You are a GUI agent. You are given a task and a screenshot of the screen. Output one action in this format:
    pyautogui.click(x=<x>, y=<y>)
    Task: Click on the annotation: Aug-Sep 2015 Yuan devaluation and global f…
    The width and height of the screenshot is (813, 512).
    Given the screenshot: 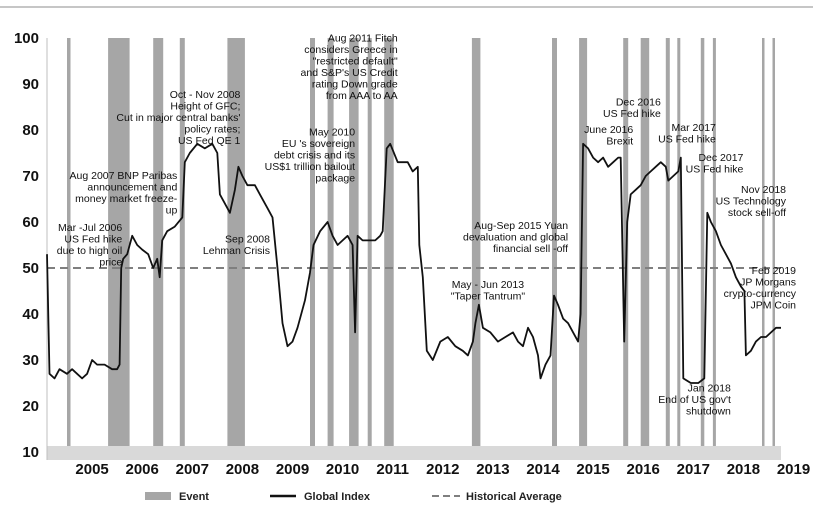 What is the action you would take?
    pyautogui.click(x=515, y=237)
    